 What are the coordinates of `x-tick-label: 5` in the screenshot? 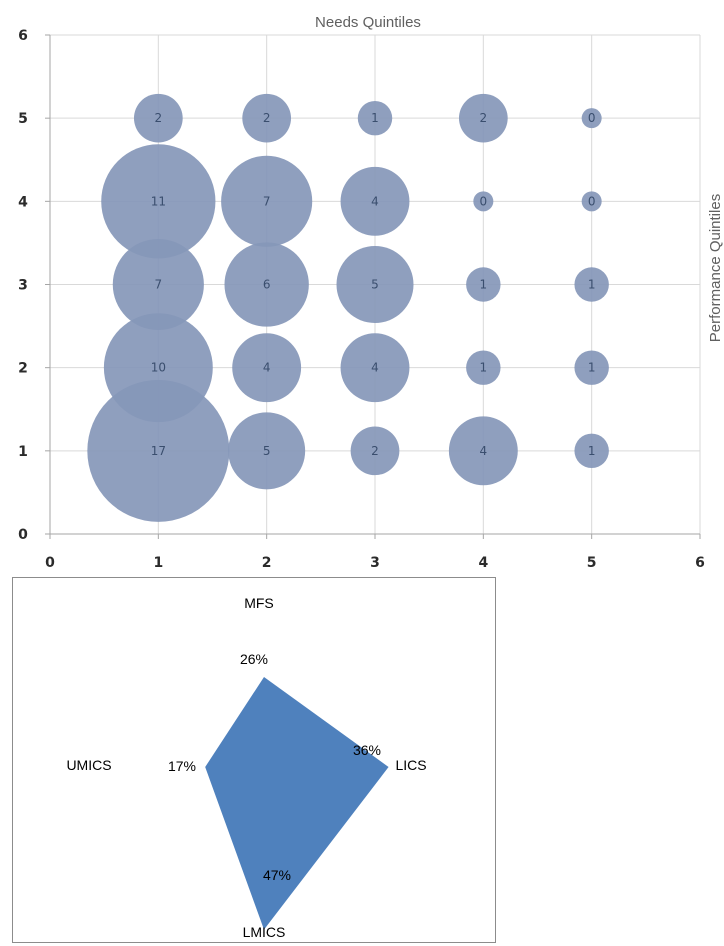 It's located at (592, 563).